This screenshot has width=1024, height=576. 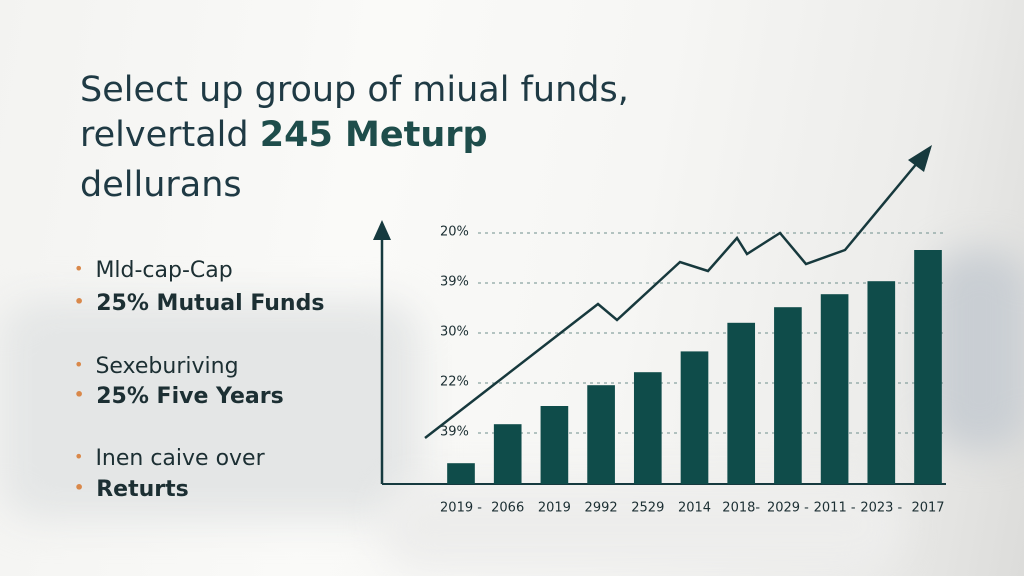 I want to click on headline-text: relvertald, so click(x=164, y=135).